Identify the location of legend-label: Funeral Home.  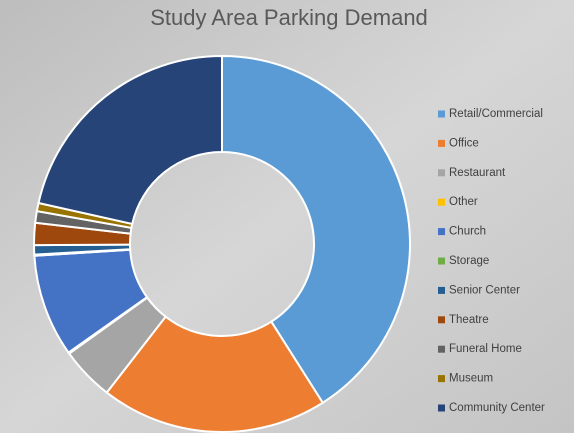
(485, 349).